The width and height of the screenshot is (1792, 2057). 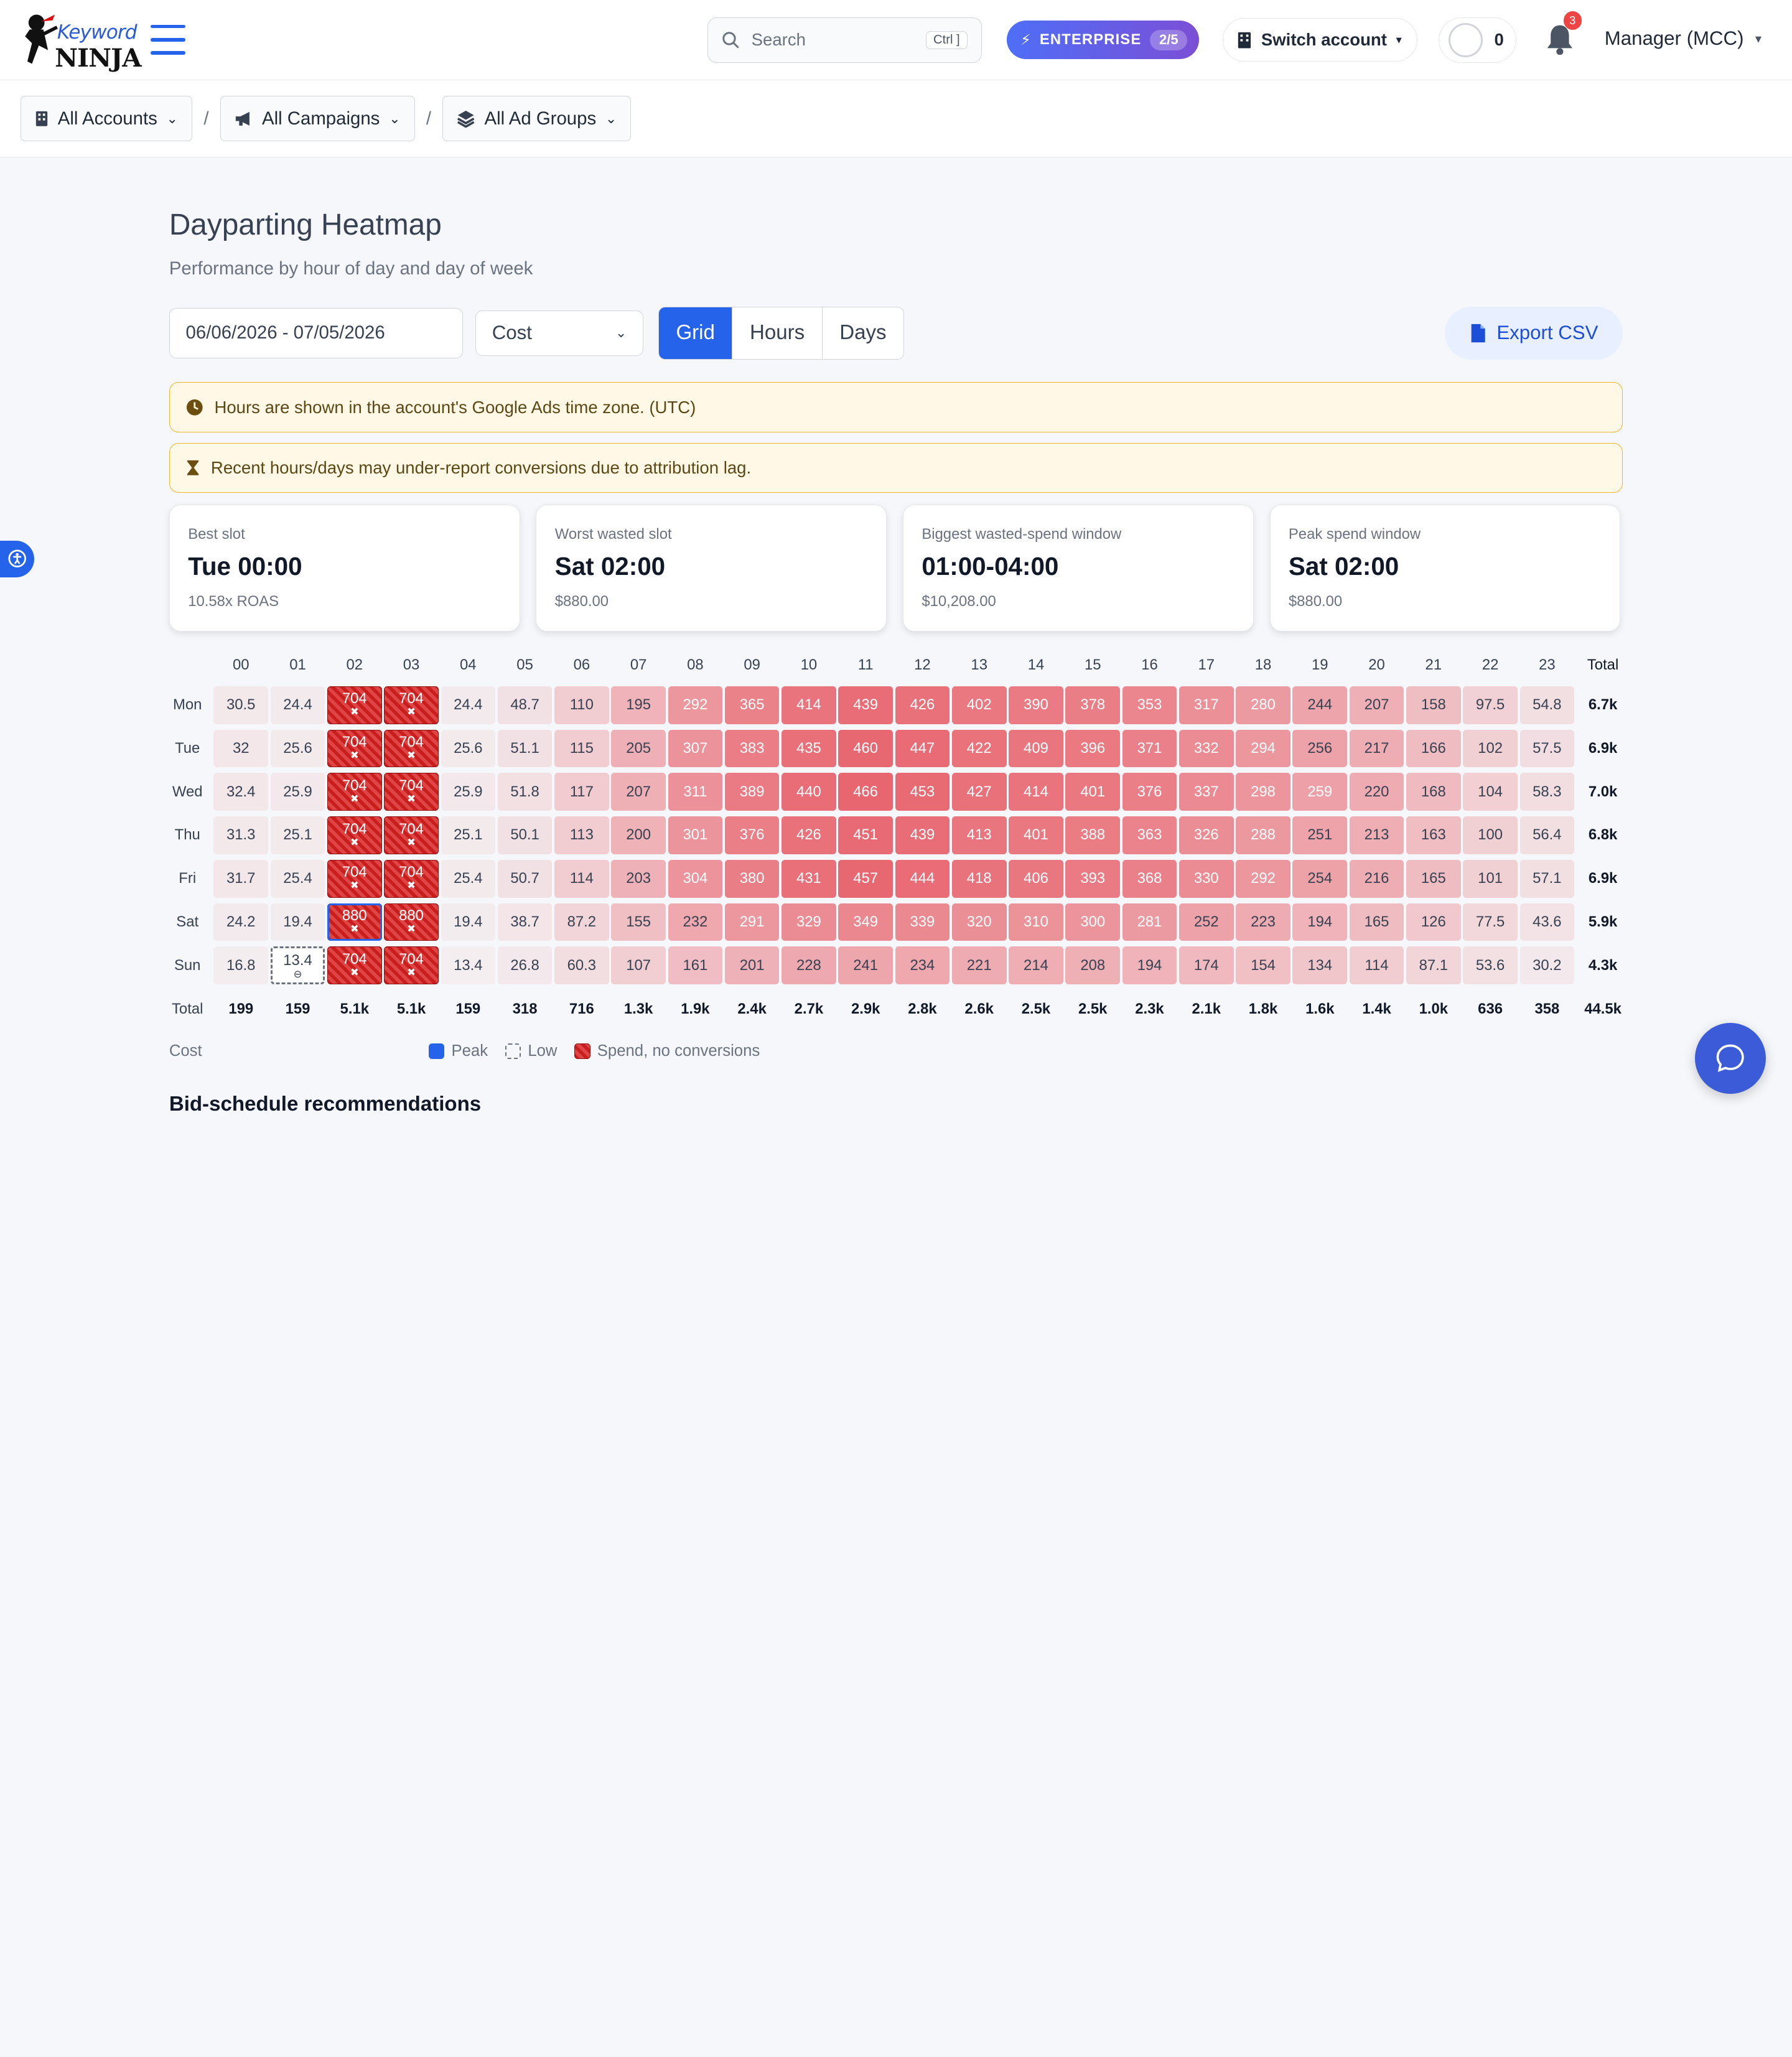 I want to click on heatmap-cell: 383, so click(x=752, y=748).